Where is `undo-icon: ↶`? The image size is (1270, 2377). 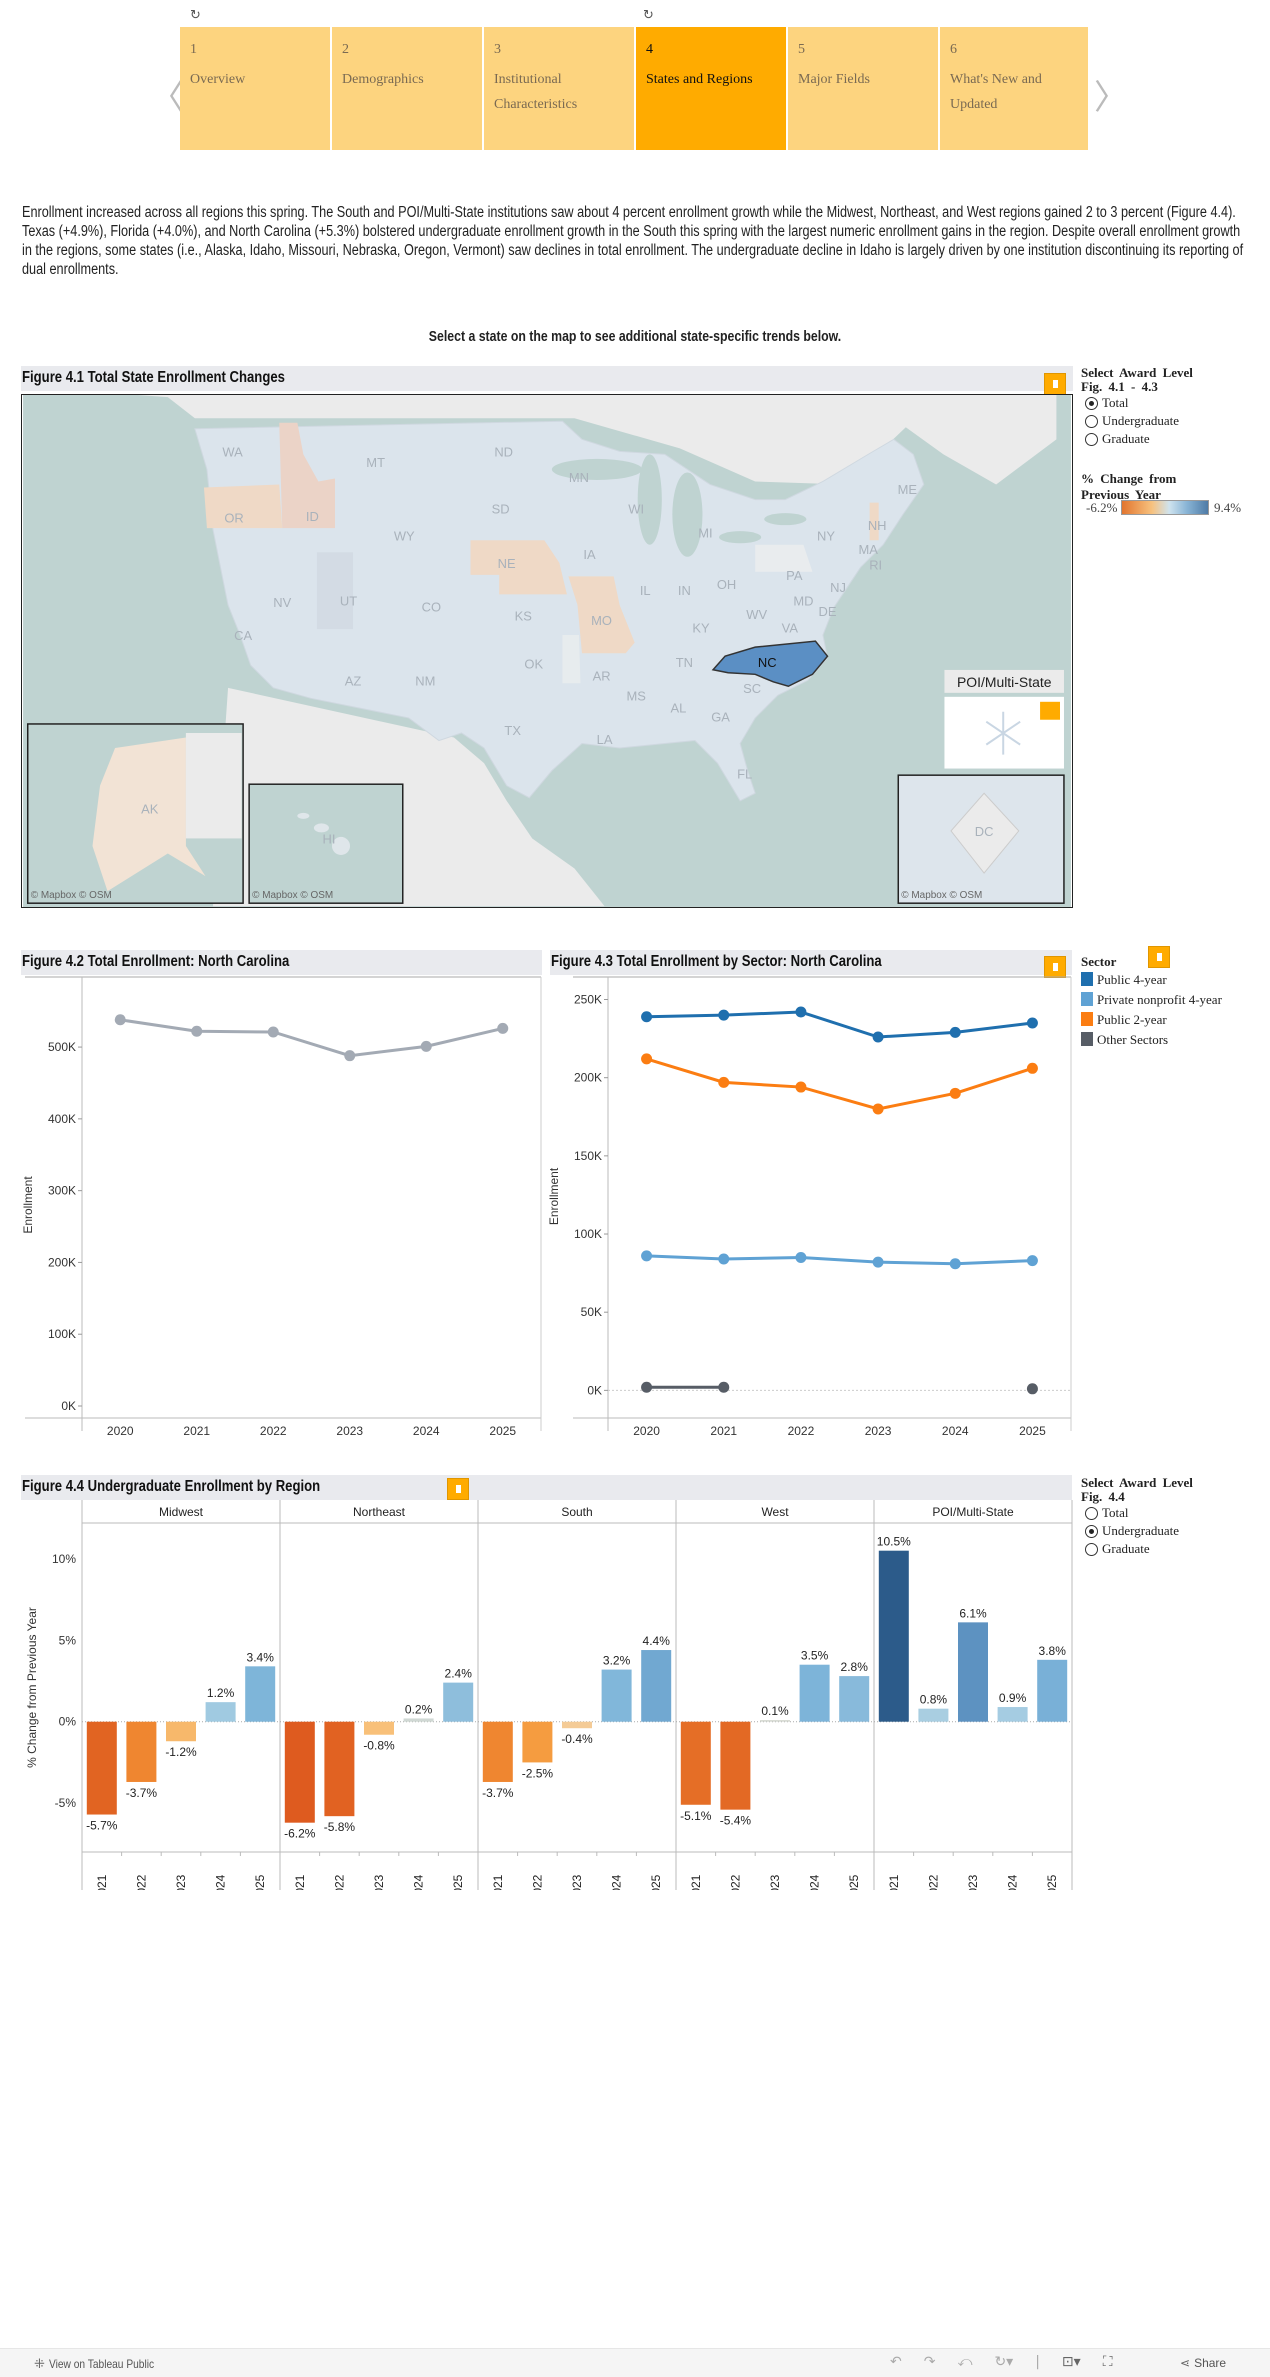 undo-icon: ↶ is located at coordinates (896, 2362).